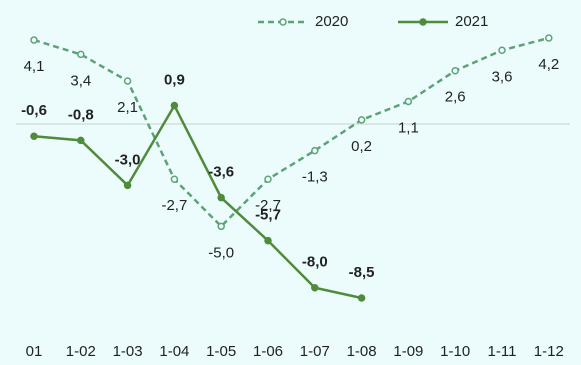 This screenshot has height=365, width=581. What do you see at coordinates (315, 177) in the screenshot?
I see `data-label: -1,3` at bounding box center [315, 177].